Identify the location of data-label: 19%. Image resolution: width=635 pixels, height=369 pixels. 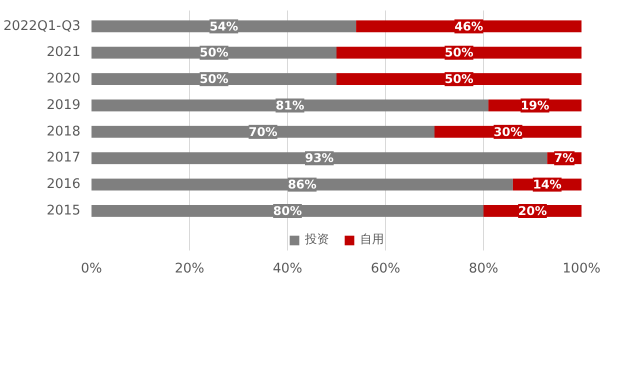
(535, 105).